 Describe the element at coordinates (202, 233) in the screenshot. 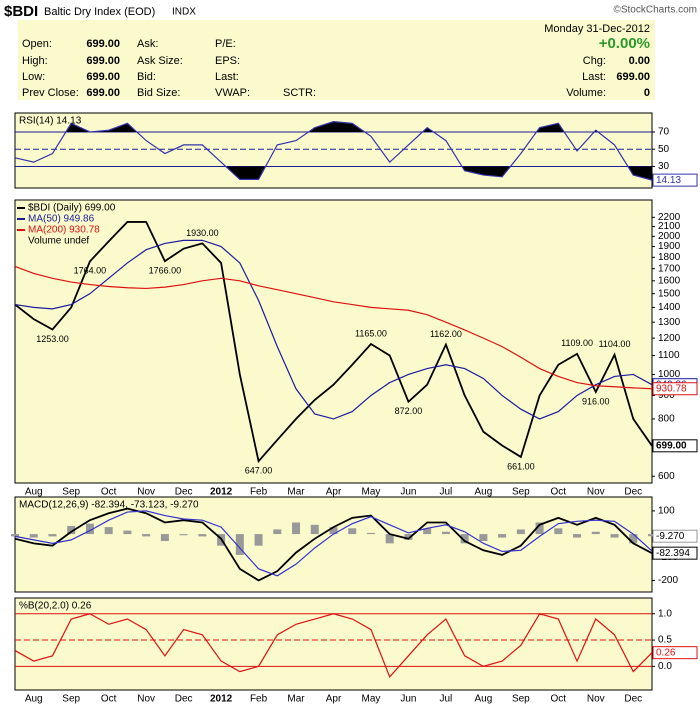

I see `data-label: 1930.00` at that location.